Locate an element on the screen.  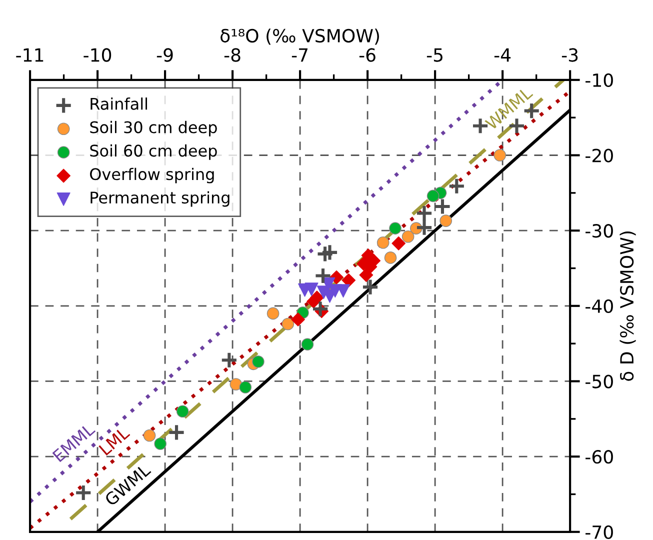
y-tick-label: -70 is located at coordinates (599, 532).